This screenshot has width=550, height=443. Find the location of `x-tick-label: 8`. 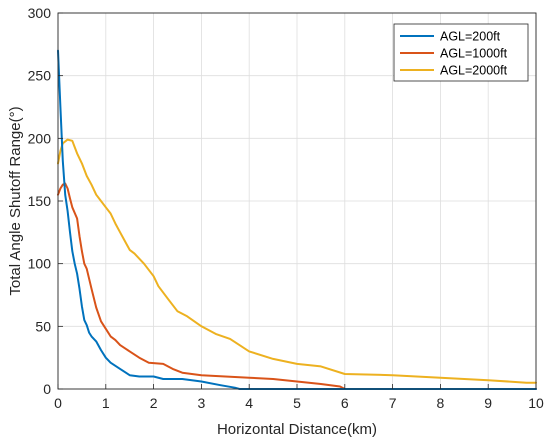

x-tick-label: 8 is located at coordinates (441, 403).